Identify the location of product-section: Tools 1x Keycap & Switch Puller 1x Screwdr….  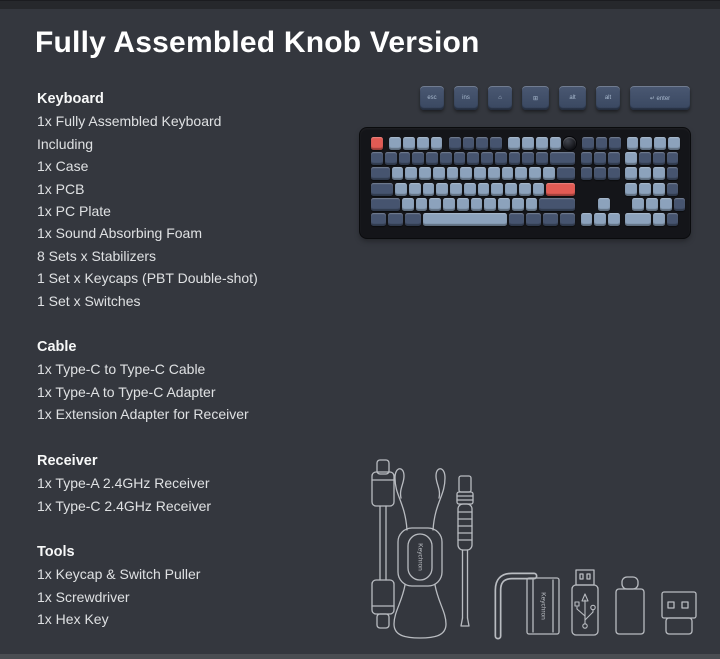
(202, 586).